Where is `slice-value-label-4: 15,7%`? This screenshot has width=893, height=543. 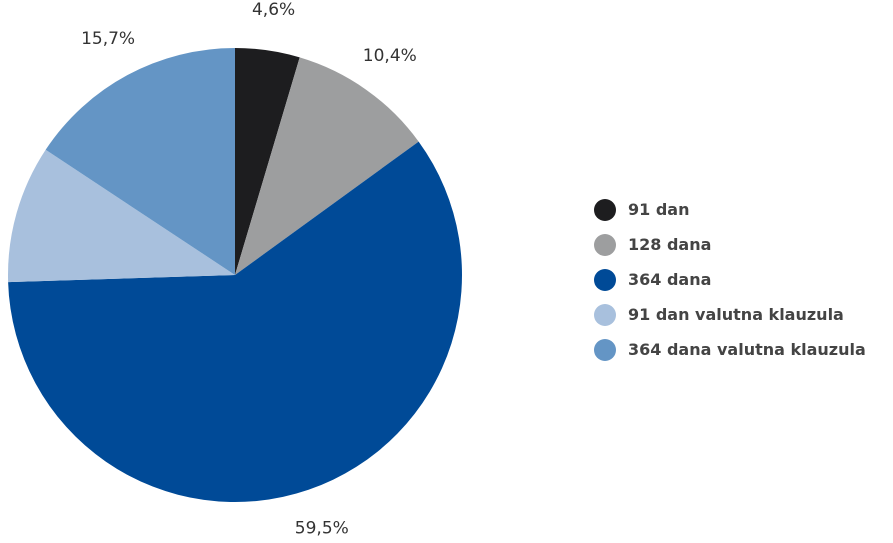
slice-value-label-4: 15,7% is located at coordinates (108, 39).